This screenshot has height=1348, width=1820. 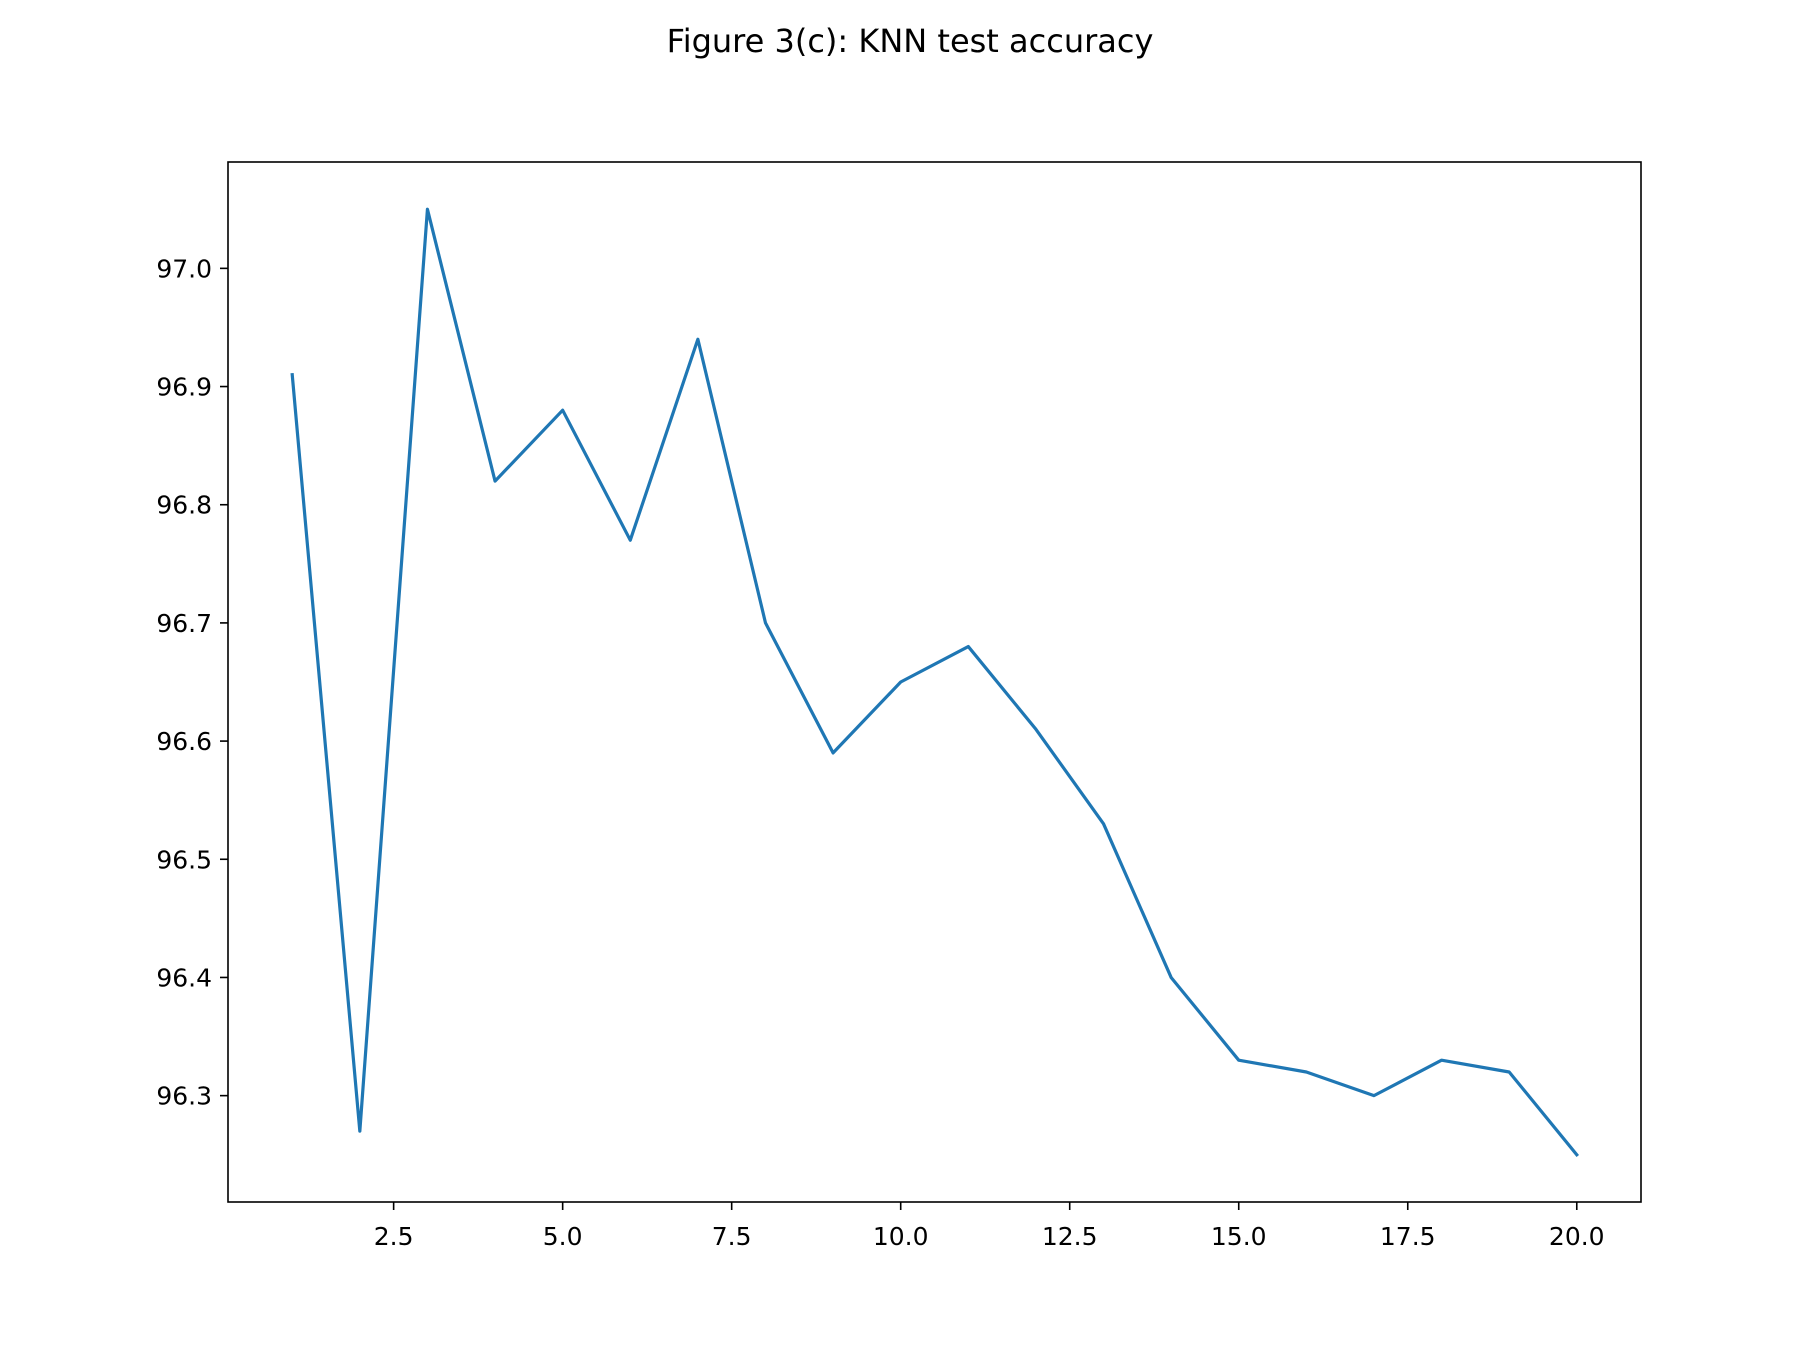 I want to click on x-tick-label: 10.0, so click(x=901, y=1236).